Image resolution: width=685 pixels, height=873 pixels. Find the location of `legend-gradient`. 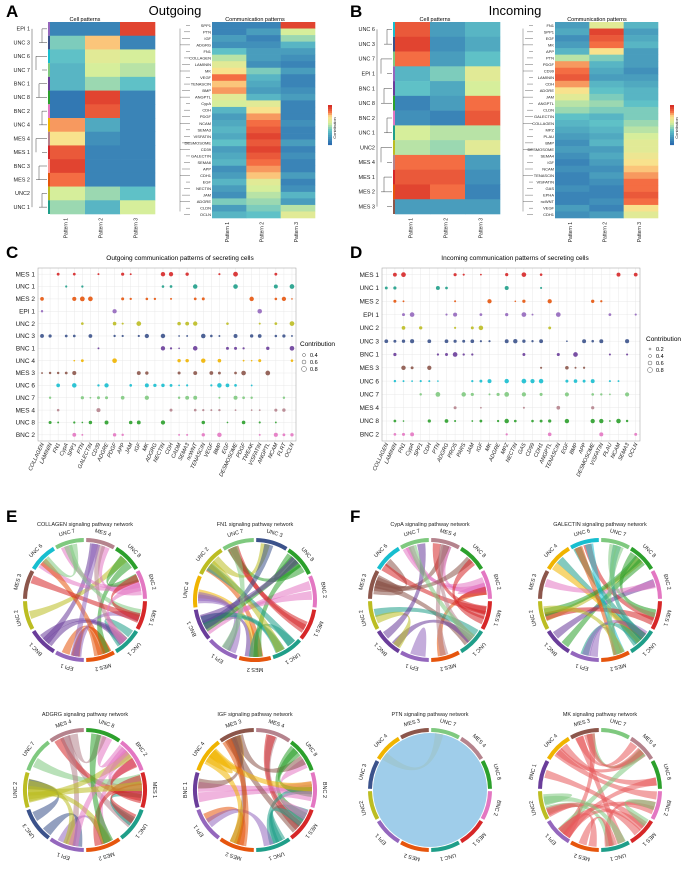

legend-gradient is located at coordinates (330, 142).